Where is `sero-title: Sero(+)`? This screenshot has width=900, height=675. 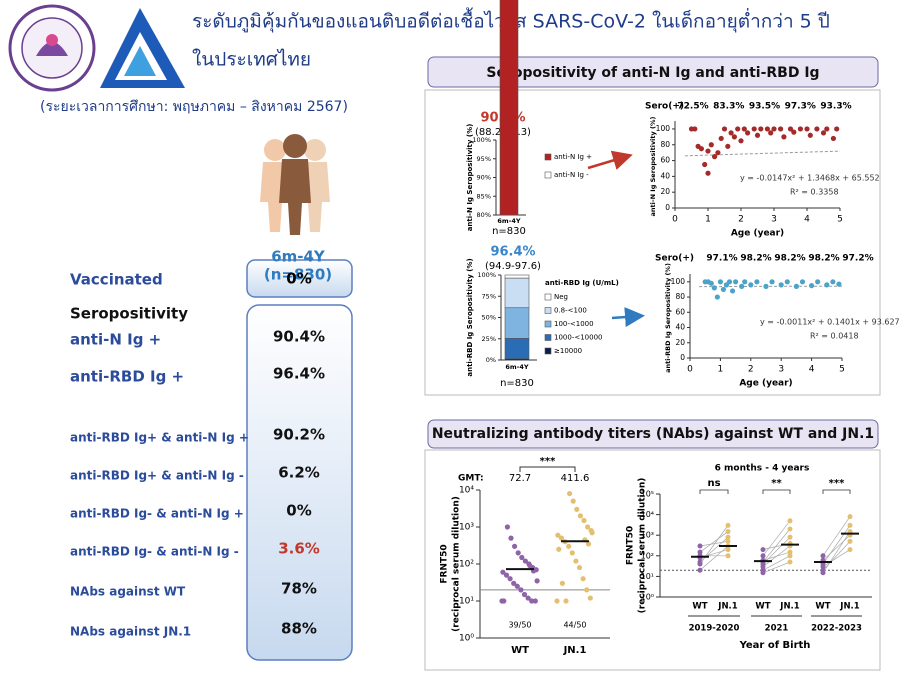 sero-title: Sero(+) is located at coordinates (674, 259).